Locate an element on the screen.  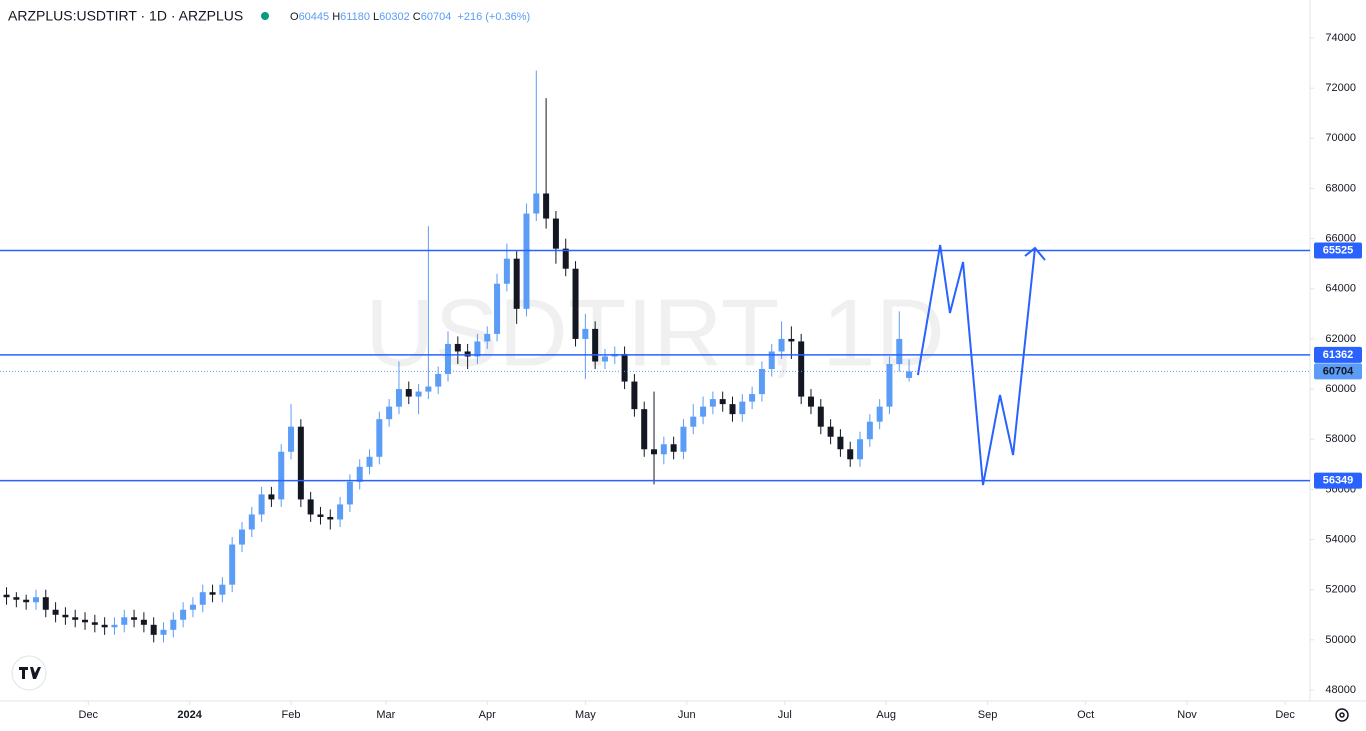
ohlc-value: 60302 is located at coordinates (394, 17).